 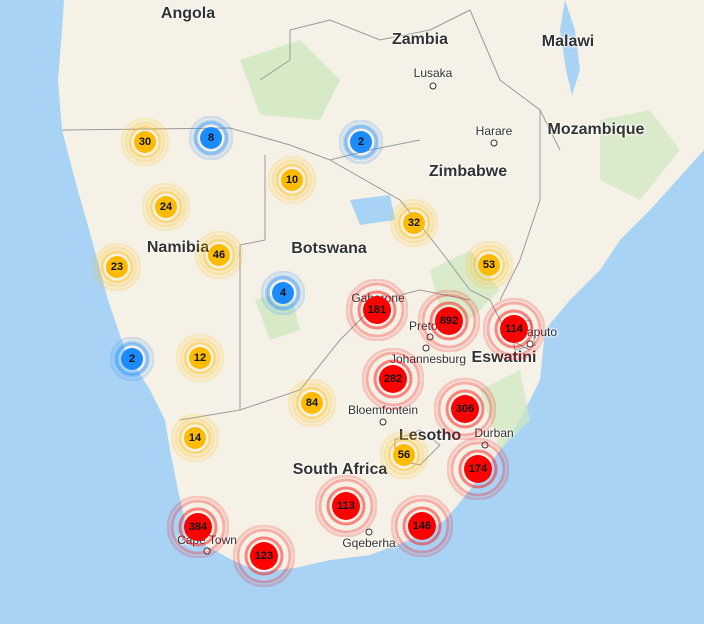 I want to click on cluster-count: 30, so click(x=145, y=142).